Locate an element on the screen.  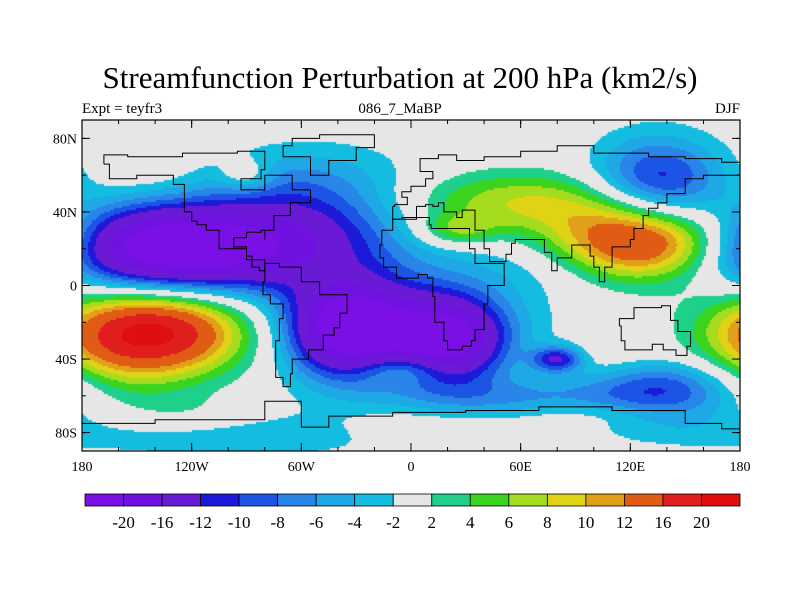
colorbar-label-12: 10 is located at coordinates (585, 522).